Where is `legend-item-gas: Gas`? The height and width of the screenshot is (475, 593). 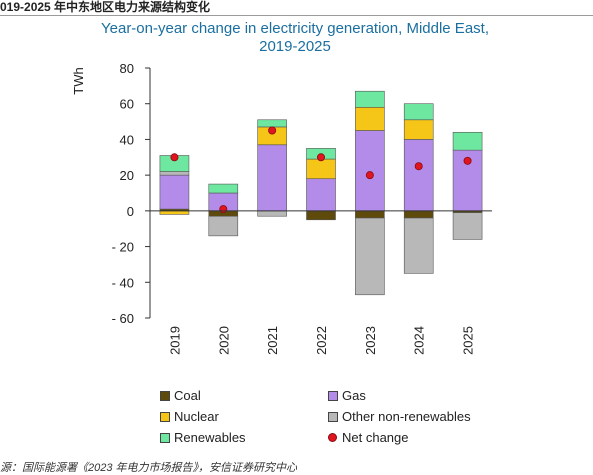 legend-item-gas: Gas is located at coordinates (347, 395).